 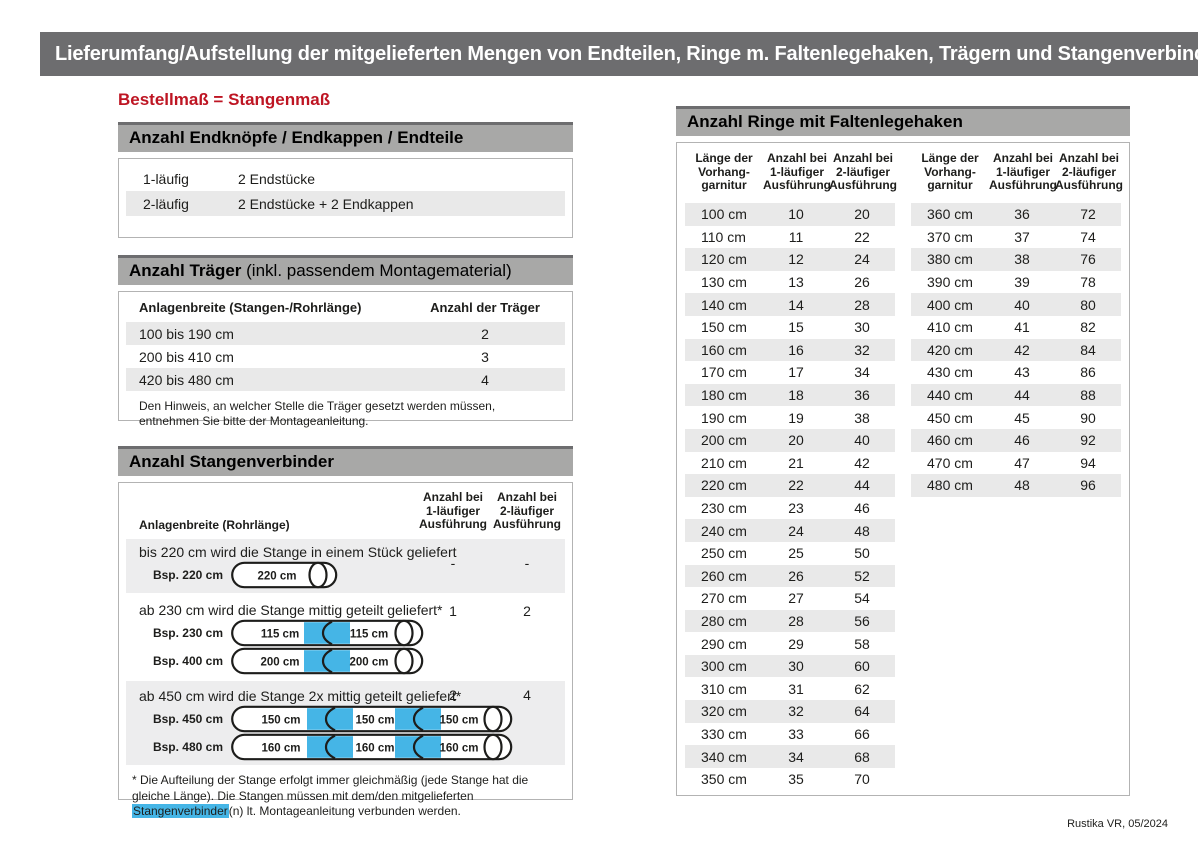 I want to click on rod-segment-label: 115 cm, so click(x=280, y=635).